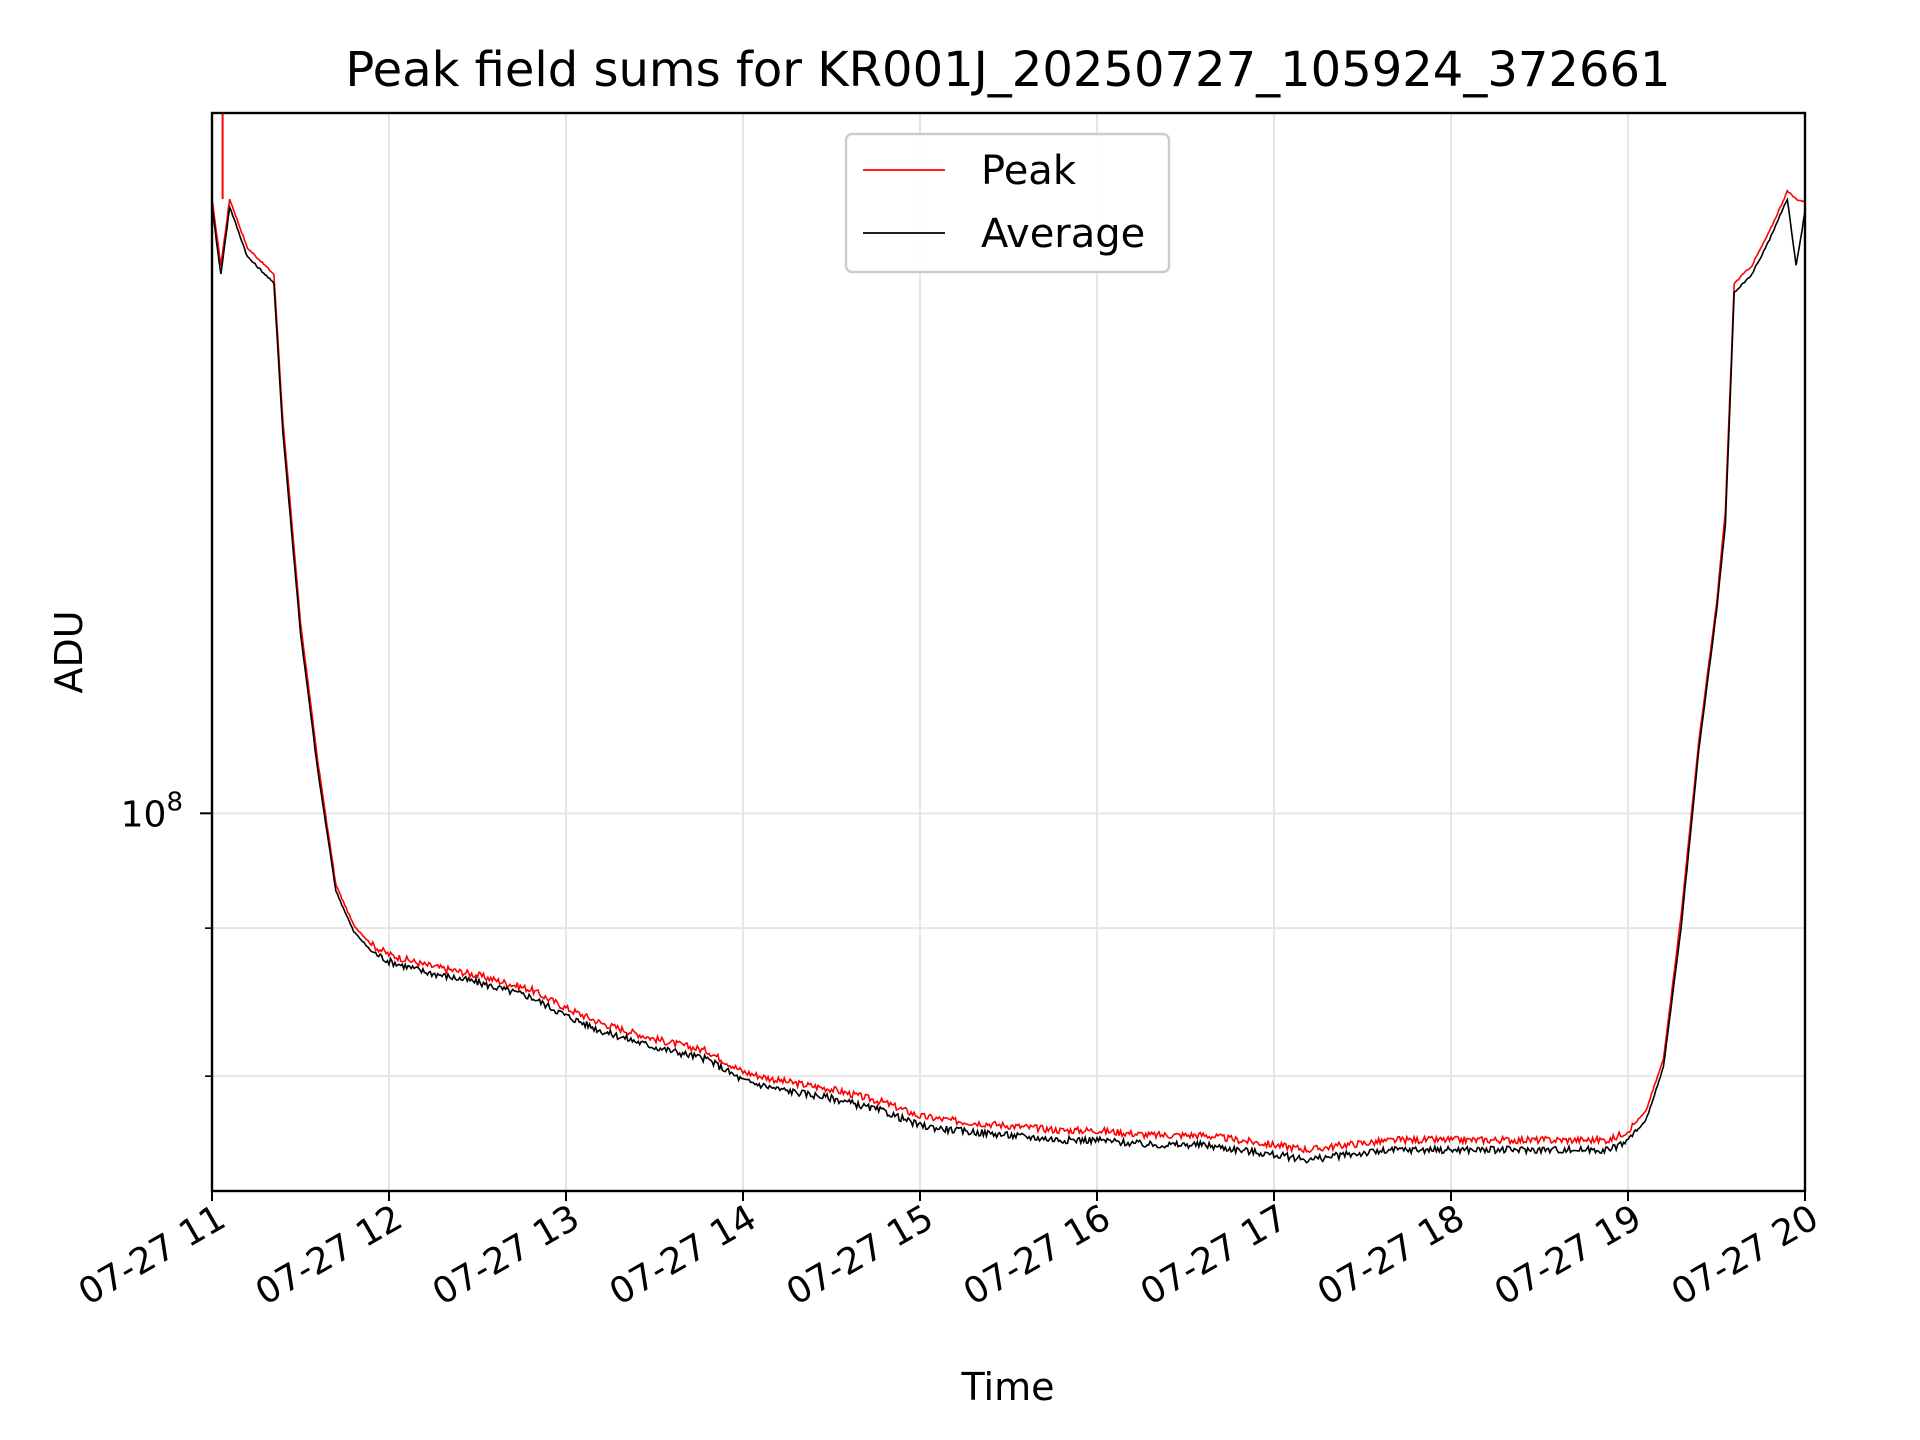 This screenshot has height=1440, width=1920. Describe the element at coordinates (1029, 171) in the screenshot. I see `legend-label-peak: Peak` at that location.